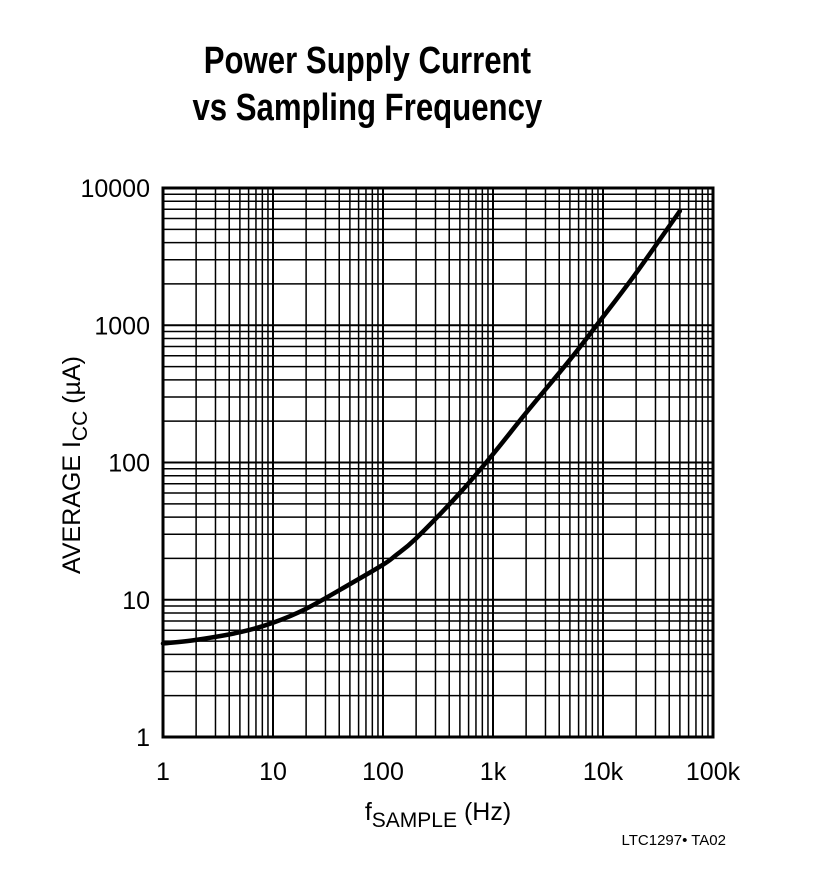 Image resolution: width=822 pixels, height=885 pixels. What do you see at coordinates (367, 108) in the screenshot?
I see `title-line-2: vs Sampling Frequency` at bounding box center [367, 108].